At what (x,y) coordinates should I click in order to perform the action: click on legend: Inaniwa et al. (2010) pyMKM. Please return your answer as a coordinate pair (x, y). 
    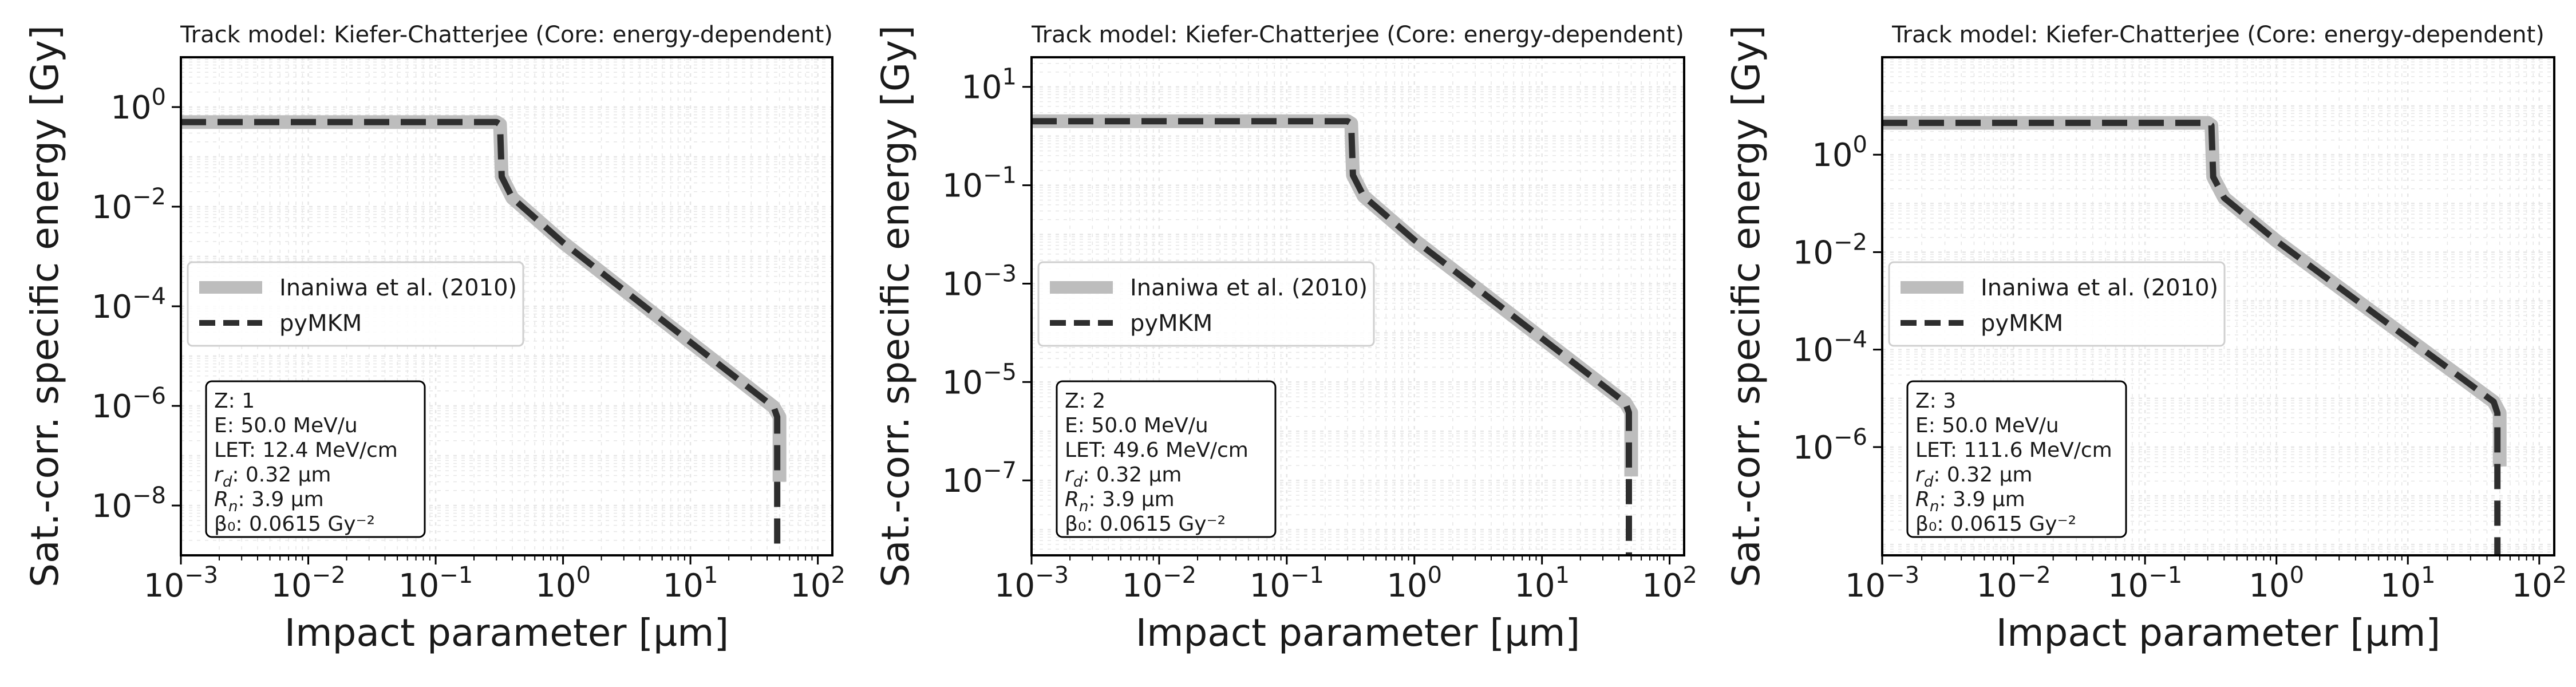
    Looking at the image, I should click on (1206, 304).